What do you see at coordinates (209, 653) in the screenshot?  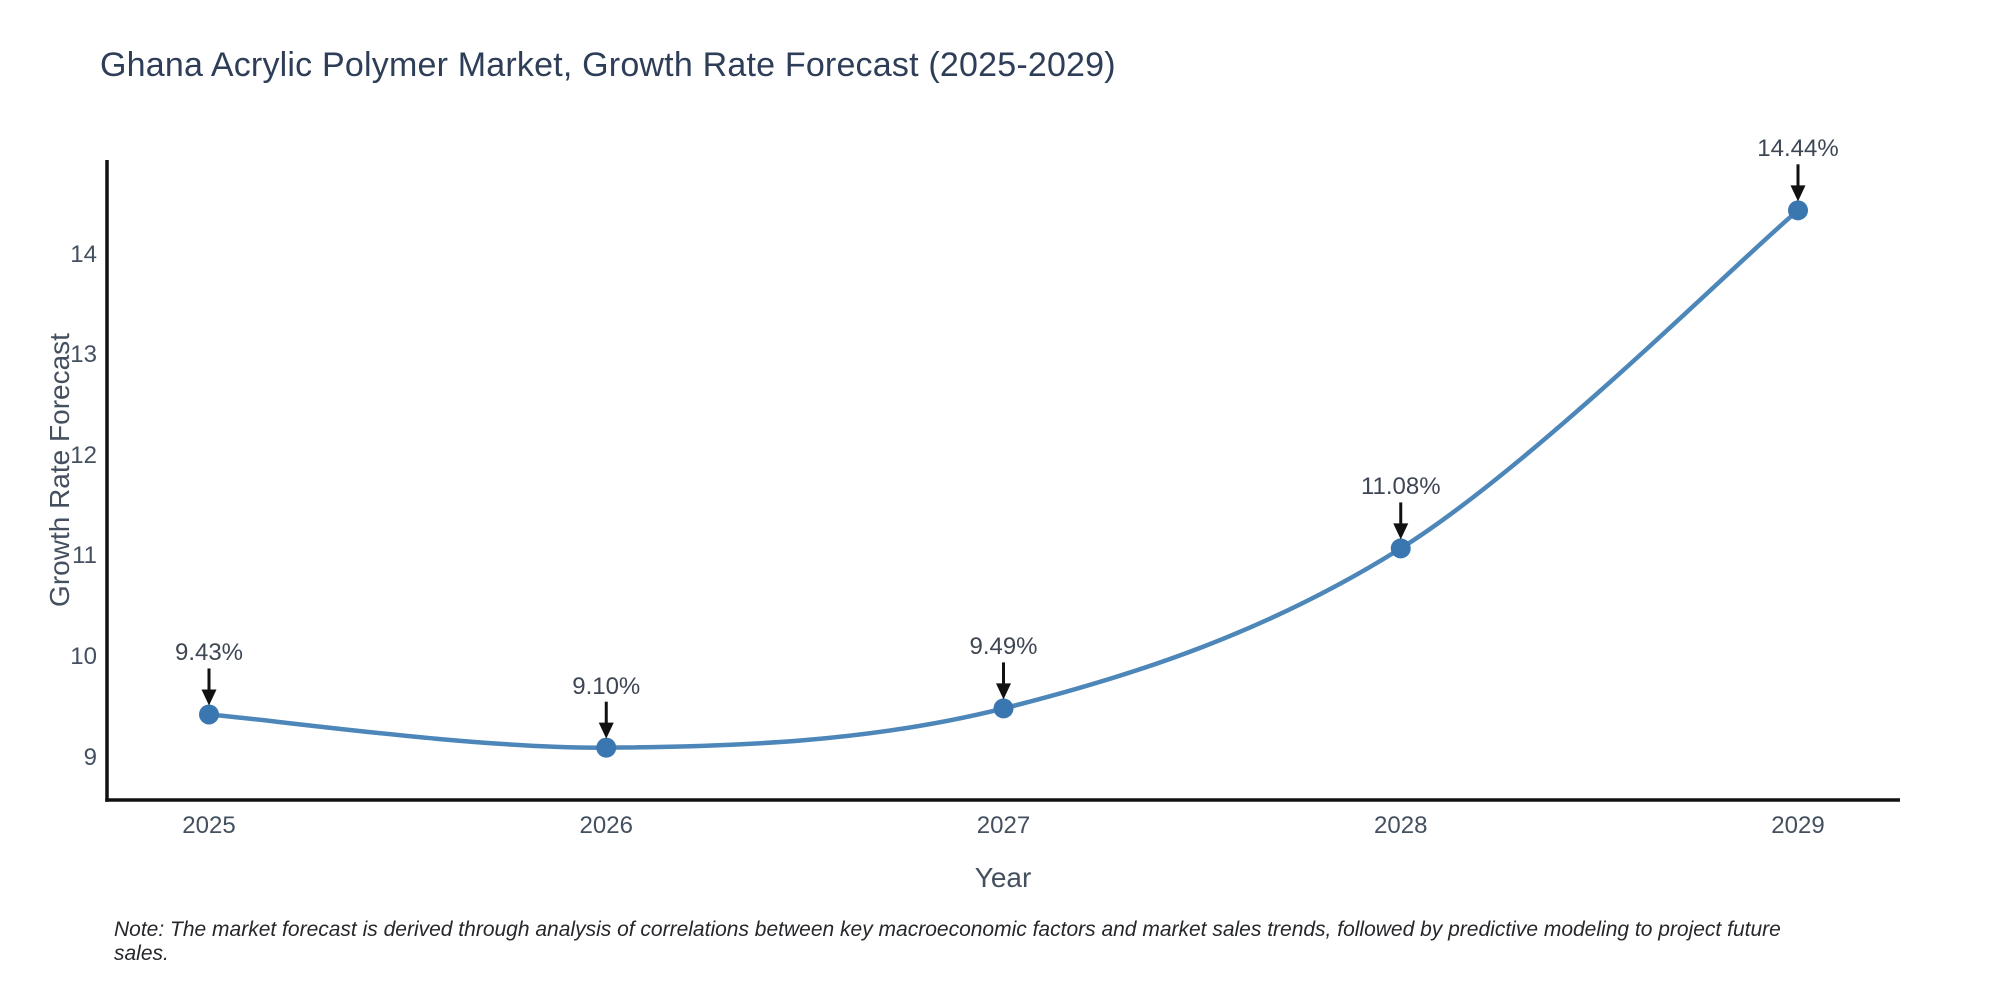 I see `point-value-label: 9.43%` at bounding box center [209, 653].